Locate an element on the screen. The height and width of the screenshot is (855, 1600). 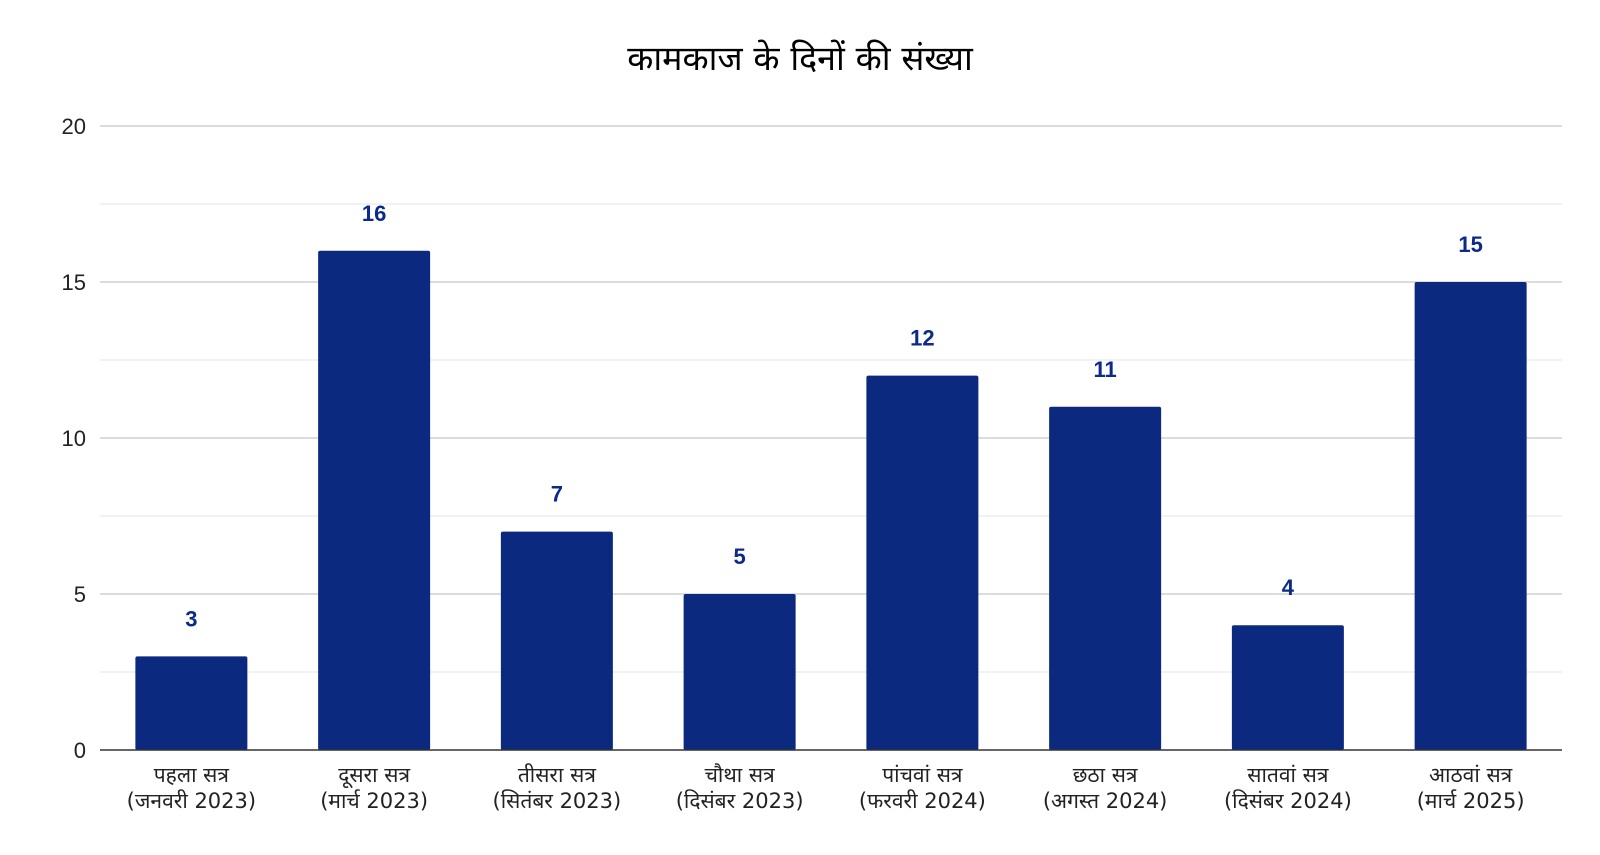
x-tick-label: (मार्च 2023) is located at coordinates (374, 801).